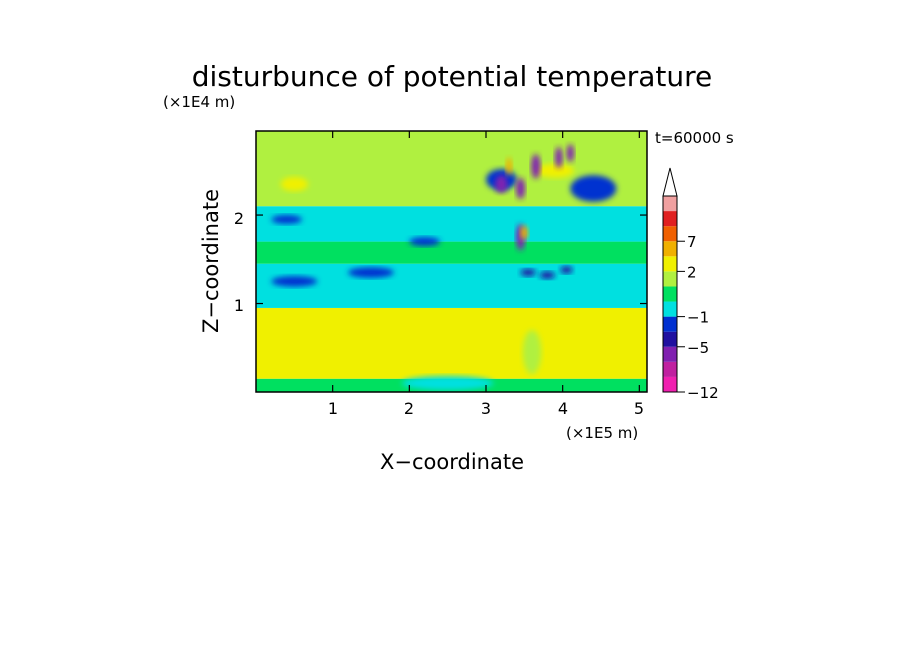 This screenshot has height=654, width=904. I want to click on y-tick-label: 1, so click(239, 305).